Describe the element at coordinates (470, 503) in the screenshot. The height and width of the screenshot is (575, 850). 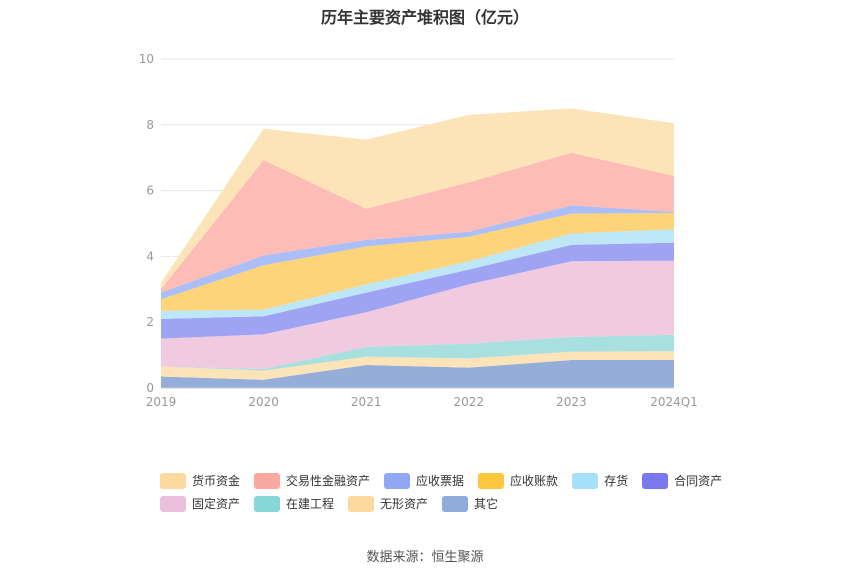
I see `legend-item: 其它` at that location.